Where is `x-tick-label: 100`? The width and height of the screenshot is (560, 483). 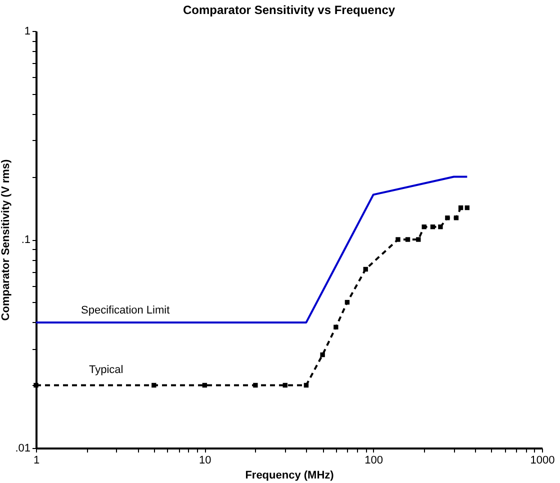
x-tick-label: 100 is located at coordinates (374, 460).